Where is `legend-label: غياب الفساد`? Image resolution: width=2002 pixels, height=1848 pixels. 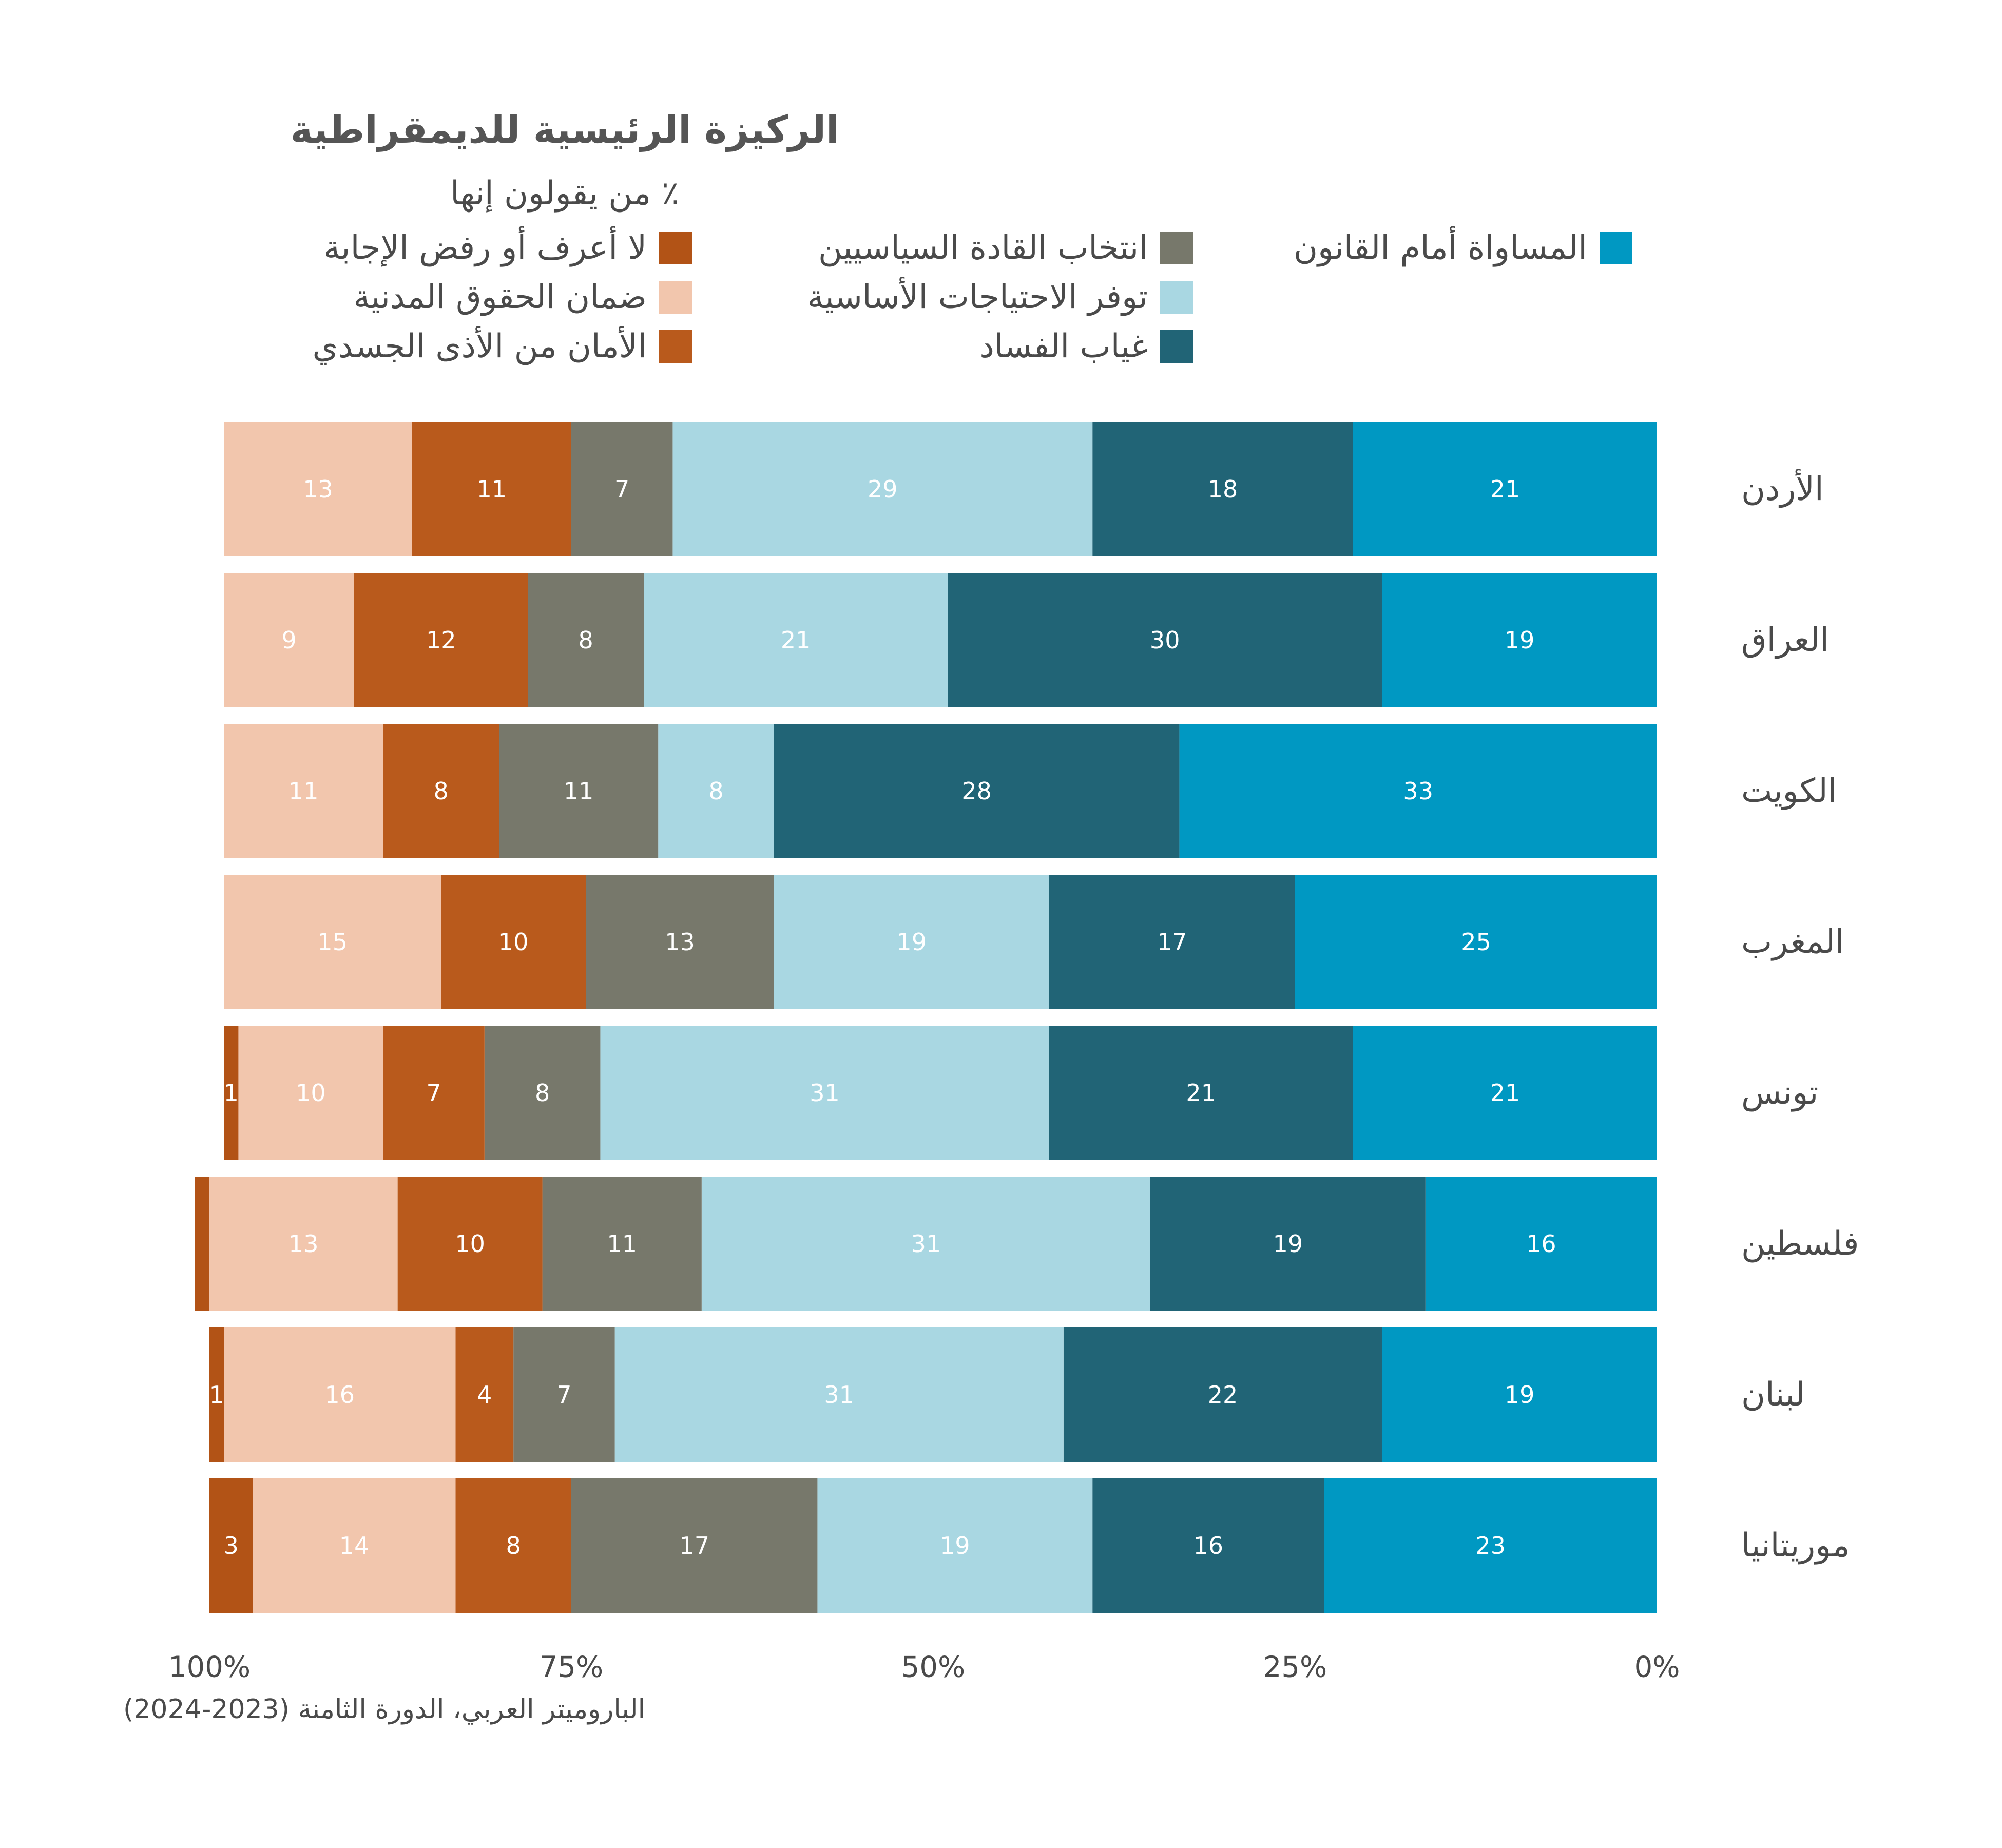 legend-label: غياب الفساد is located at coordinates (1063, 346).